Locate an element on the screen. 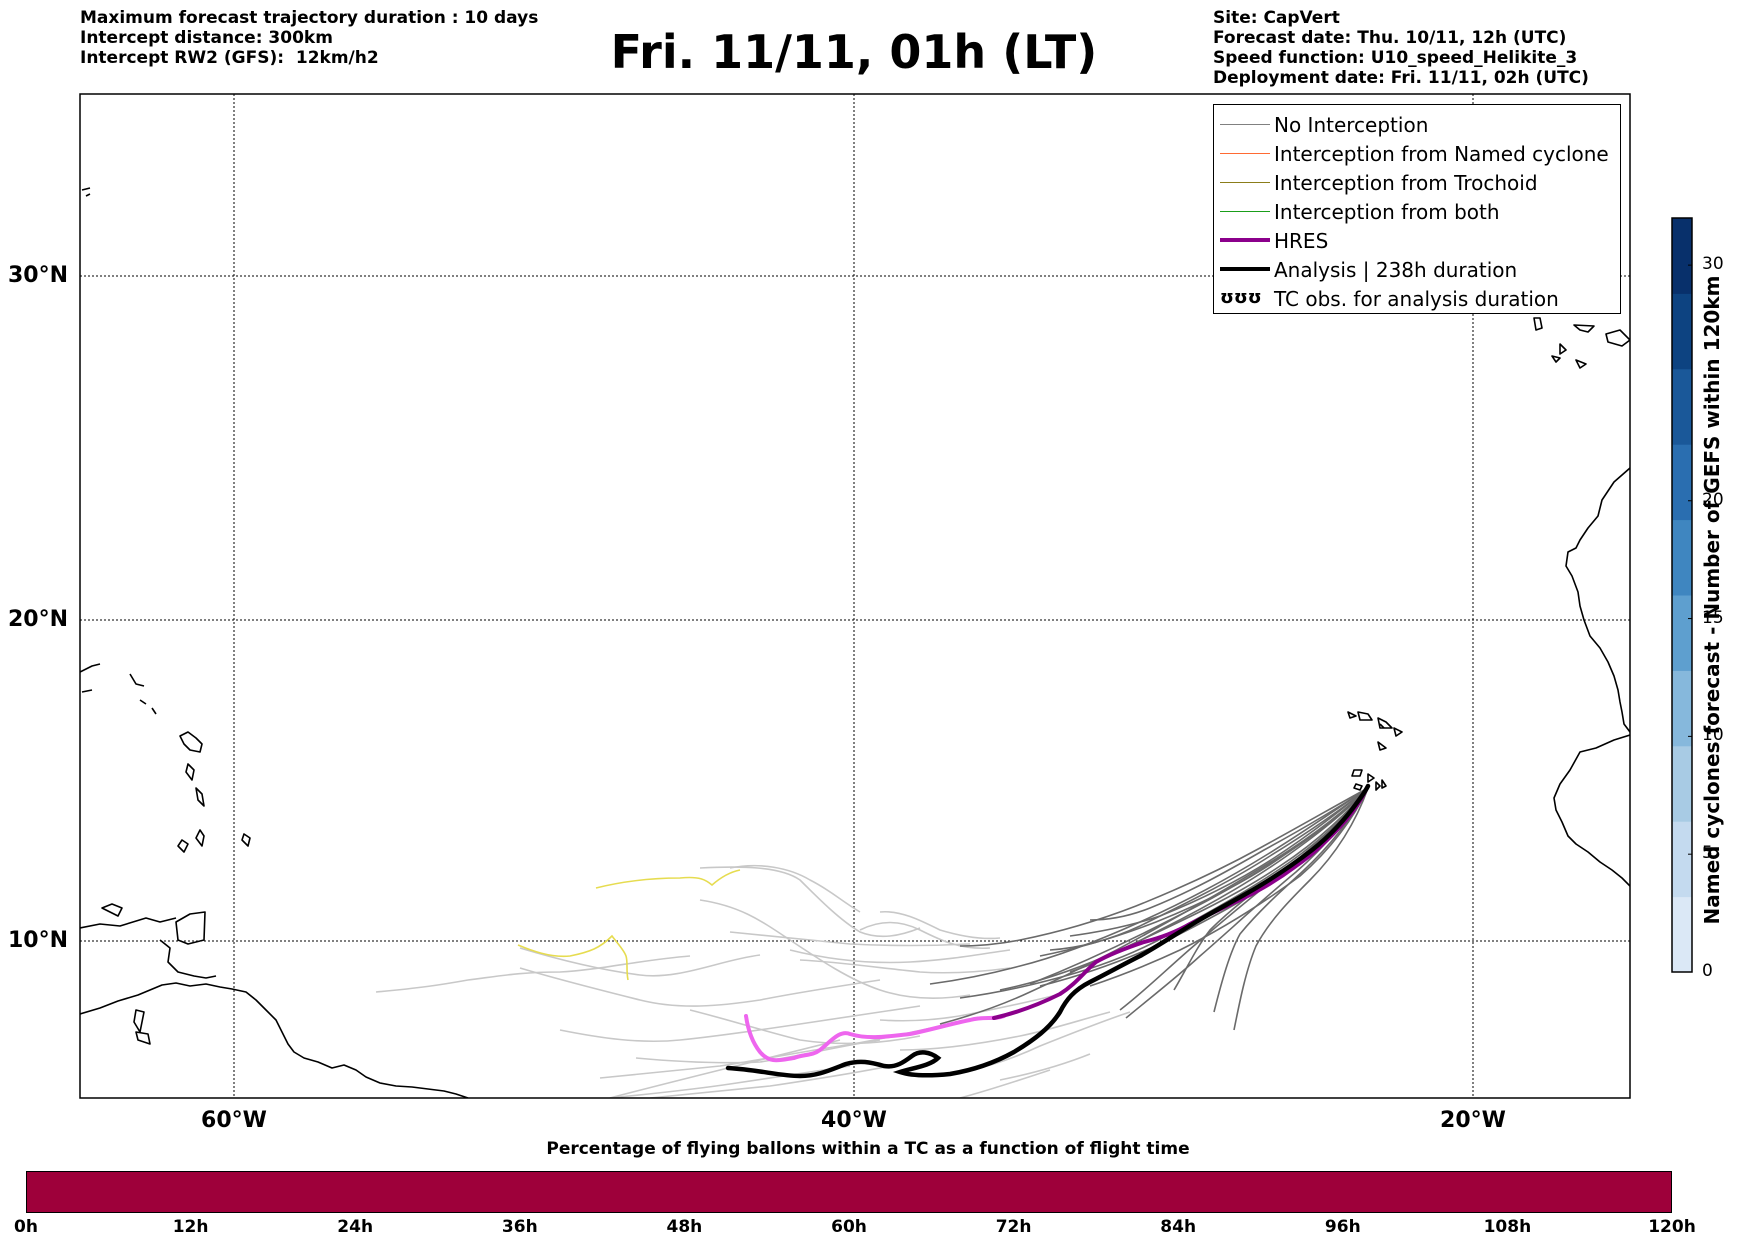 This screenshot has width=1752, height=1241. legend-item-trochoid: Interception from Trochoid is located at coordinates (1417, 183).